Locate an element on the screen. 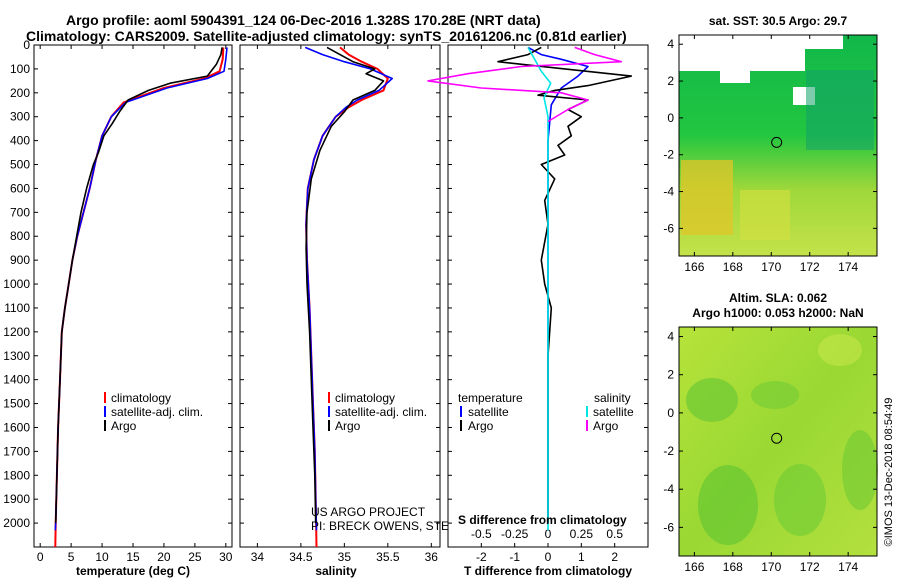 The width and height of the screenshot is (900, 580). x-tick-label: 34.5 is located at coordinates (301, 557).